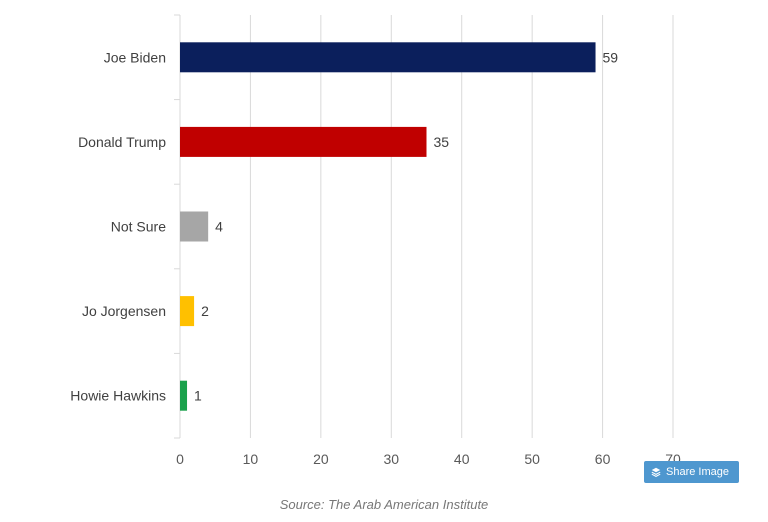 The image size is (768, 522). I want to click on x-tick-label: 20, so click(321, 459).